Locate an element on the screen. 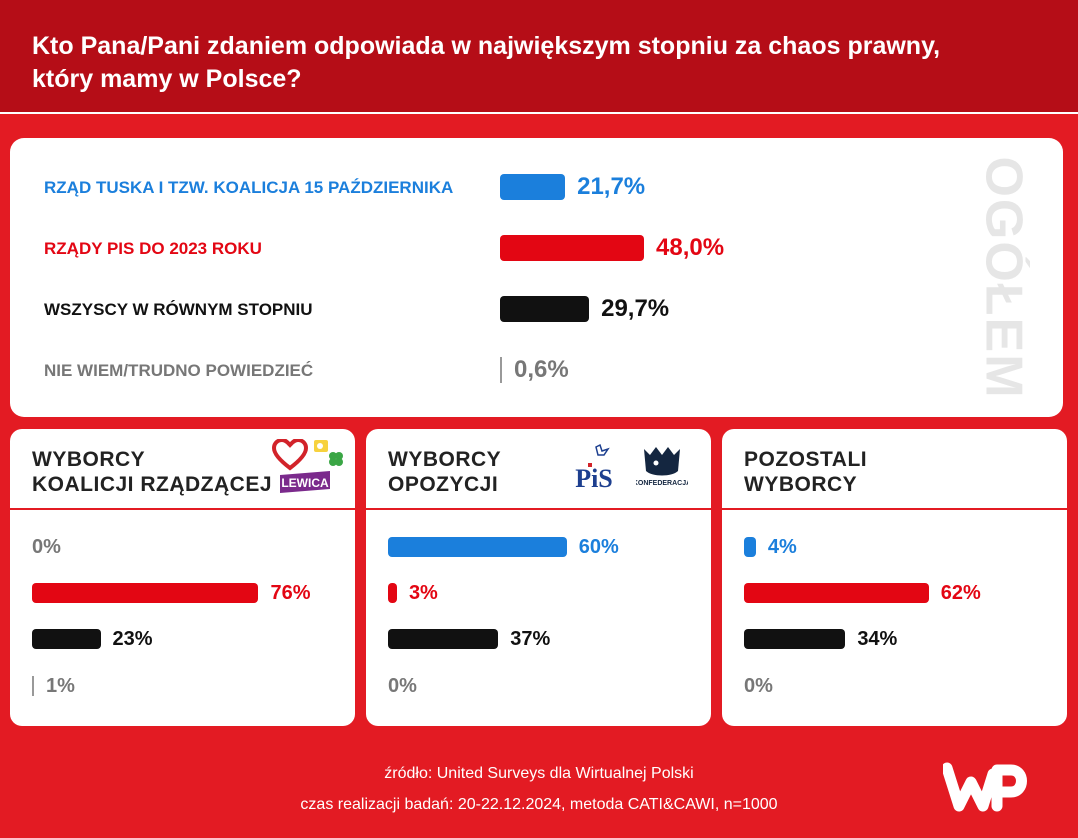  card-title-line-1: POZOSTALI is located at coordinates (806, 459).